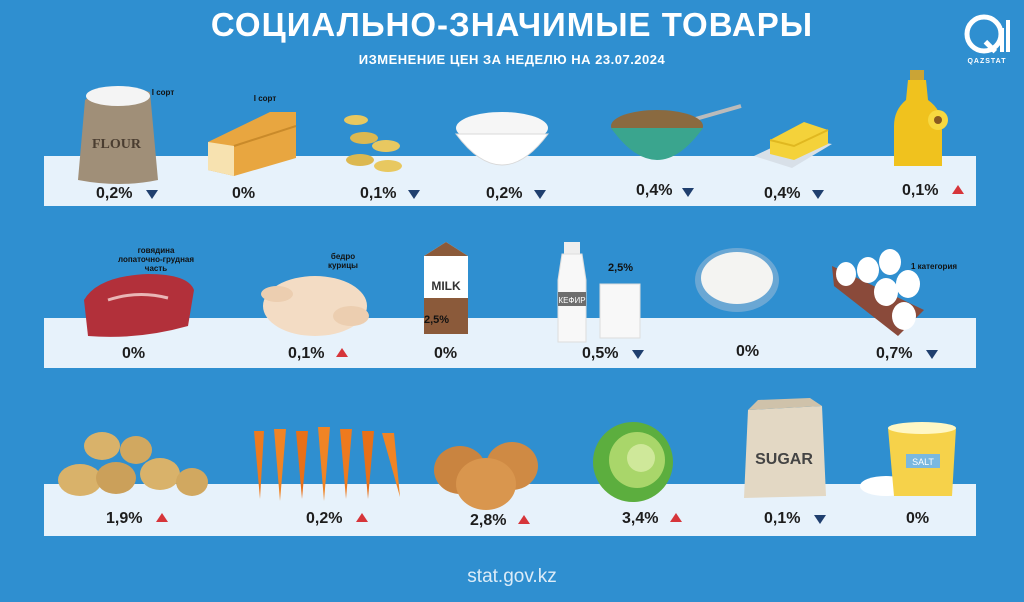  I want to click on milk-carton-icon: MILK, so click(446, 288).